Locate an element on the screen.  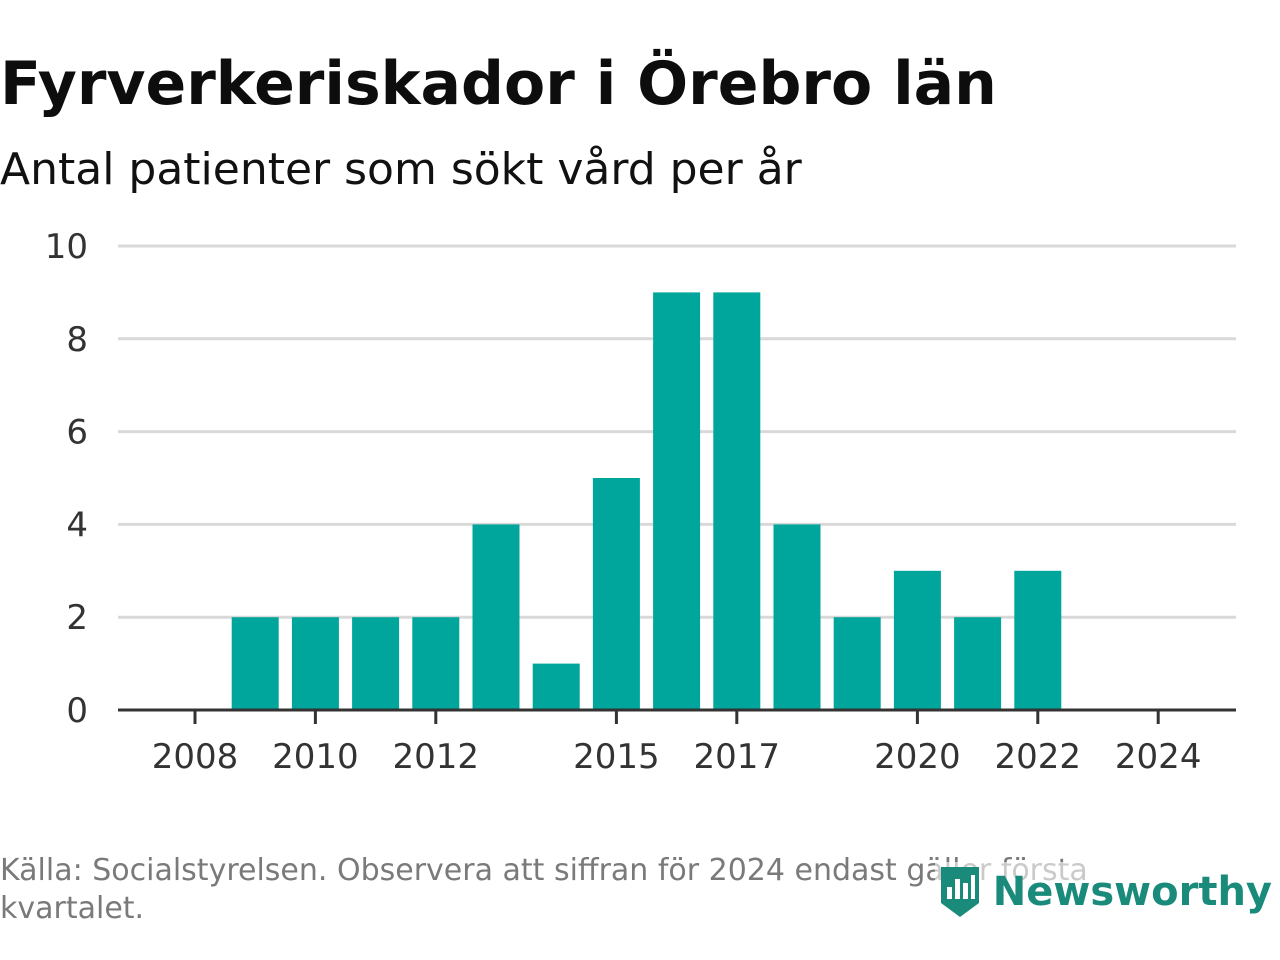
bar-2018 is located at coordinates (797, 617).